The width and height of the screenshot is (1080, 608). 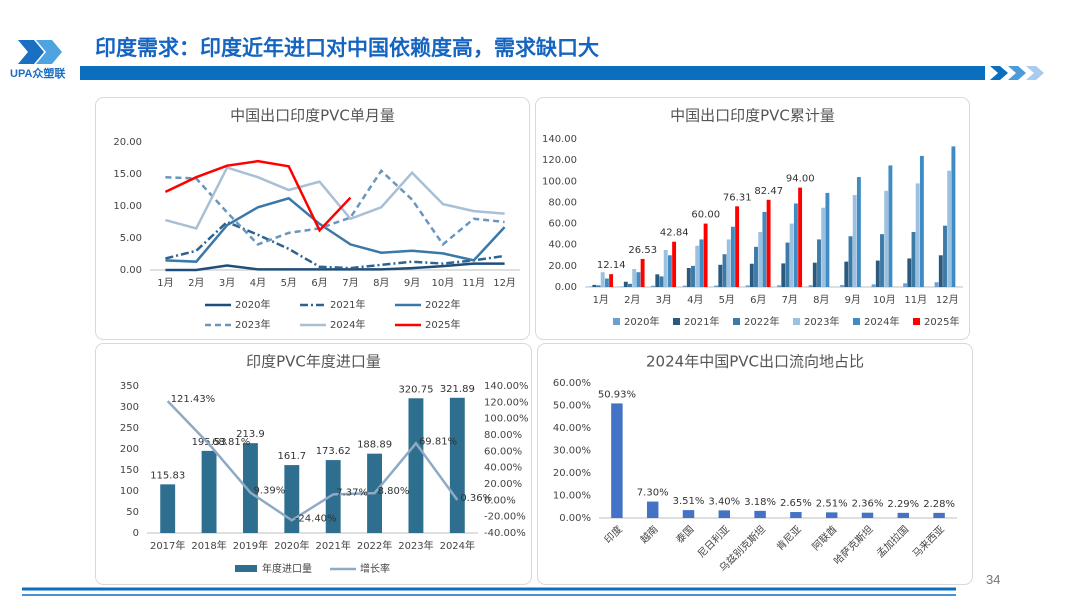 I want to click on y-tick-label: 40.00%, so click(x=572, y=428).